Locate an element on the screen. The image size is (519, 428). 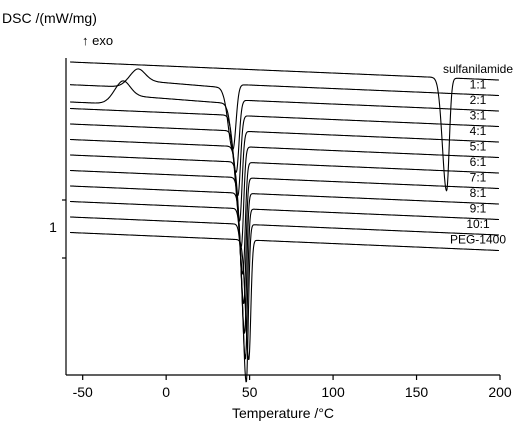
series-label: 2:1 is located at coordinates (478, 100).